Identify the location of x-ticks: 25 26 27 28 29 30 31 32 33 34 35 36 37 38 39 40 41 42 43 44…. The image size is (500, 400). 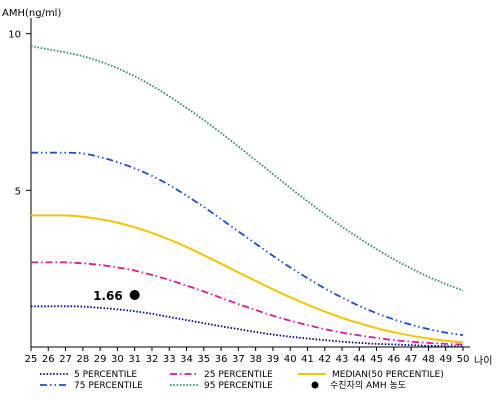
(247, 356).